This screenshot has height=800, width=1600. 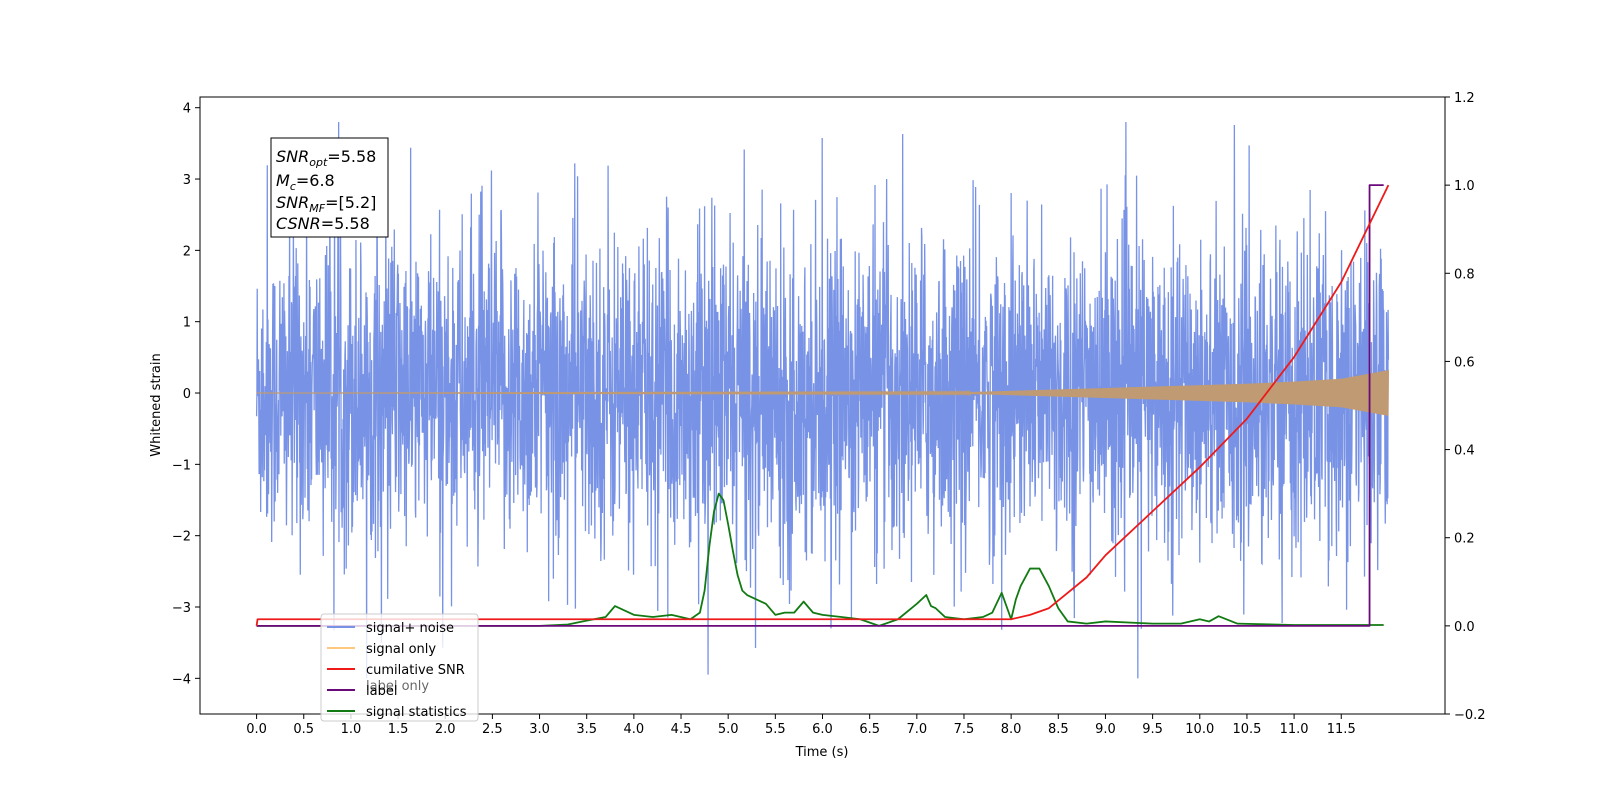 What do you see at coordinates (539, 729) in the screenshot?
I see `x-tick-label: 3.0` at bounding box center [539, 729].